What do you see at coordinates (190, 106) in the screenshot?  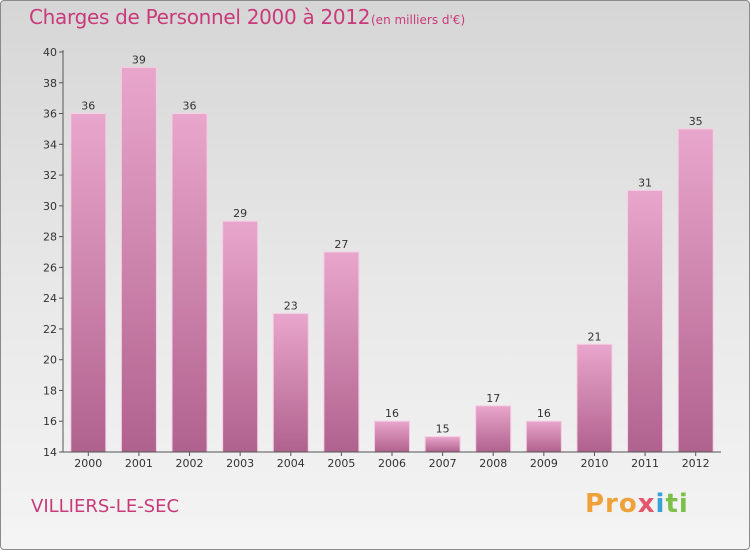 I see `value-label-2002: 36` at bounding box center [190, 106].